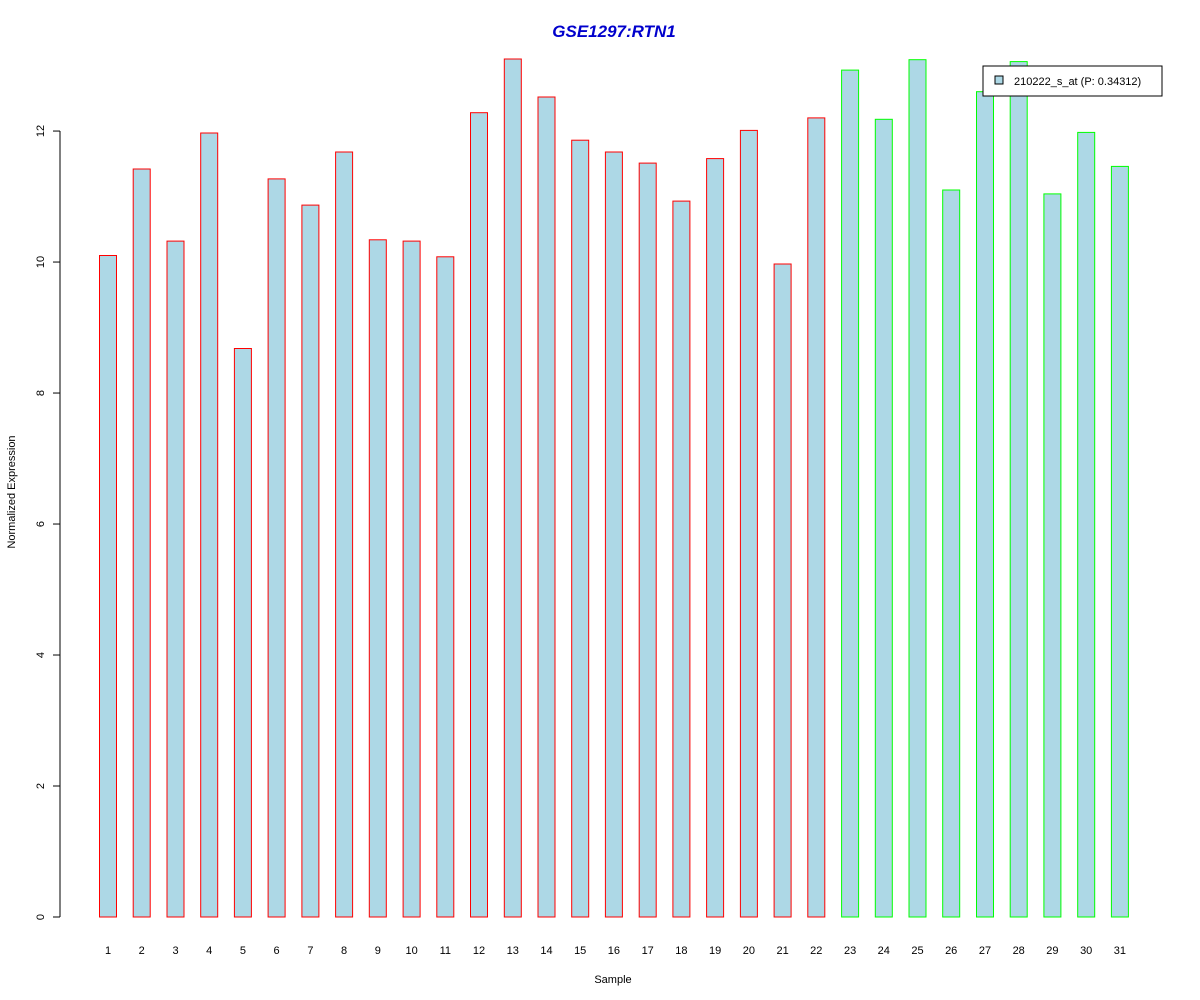 Image resolution: width=1200 pixels, height=1000 pixels. Describe the element at coordinates (917, 951) in the screenshot. I see `x-tick-label: 25` at that location.